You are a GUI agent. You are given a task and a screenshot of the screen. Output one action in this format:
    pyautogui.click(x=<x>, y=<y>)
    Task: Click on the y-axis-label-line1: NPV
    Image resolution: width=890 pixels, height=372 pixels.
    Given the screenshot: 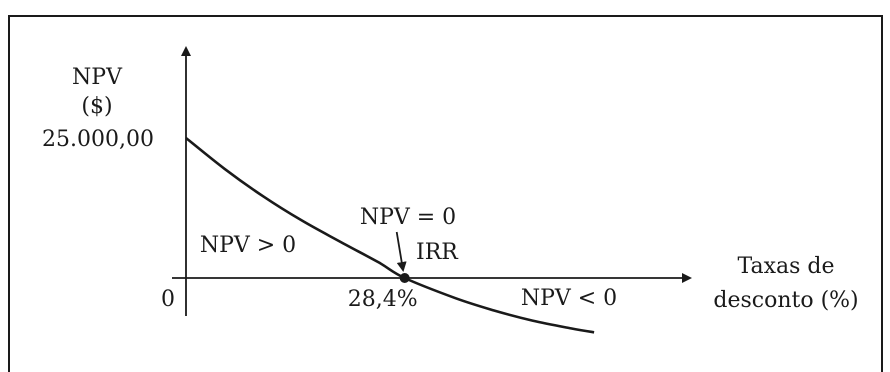 What is the action you would take?
    pyautogui.click(x=97, y=77)
    